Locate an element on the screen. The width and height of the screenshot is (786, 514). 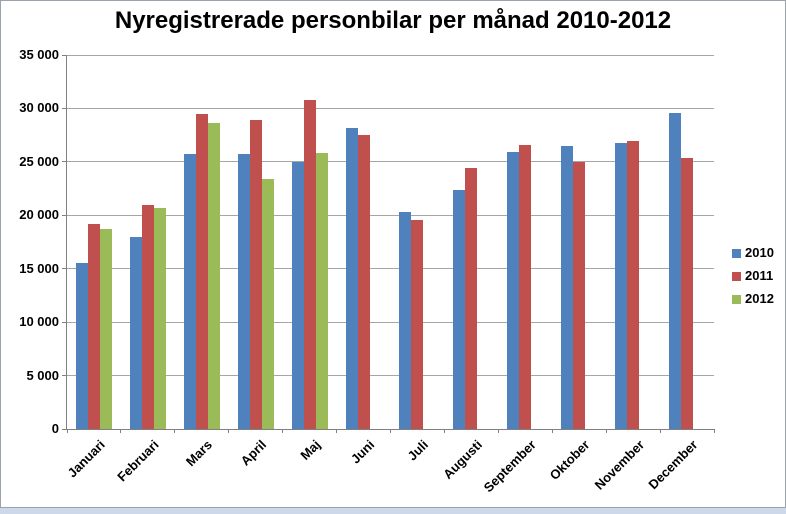
bar-group-januari is located at coordinates (94, 242).